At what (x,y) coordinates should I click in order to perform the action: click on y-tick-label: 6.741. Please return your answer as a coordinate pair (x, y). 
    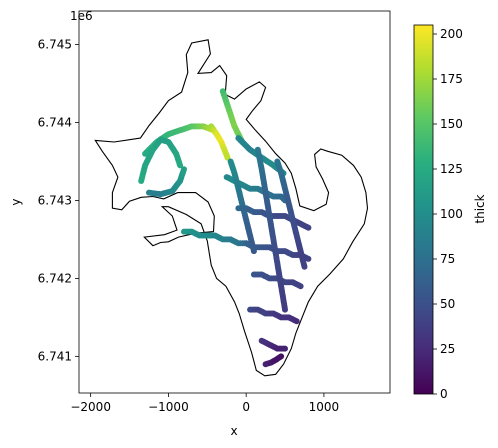
    Looking at the image, I should click on (55, 356).